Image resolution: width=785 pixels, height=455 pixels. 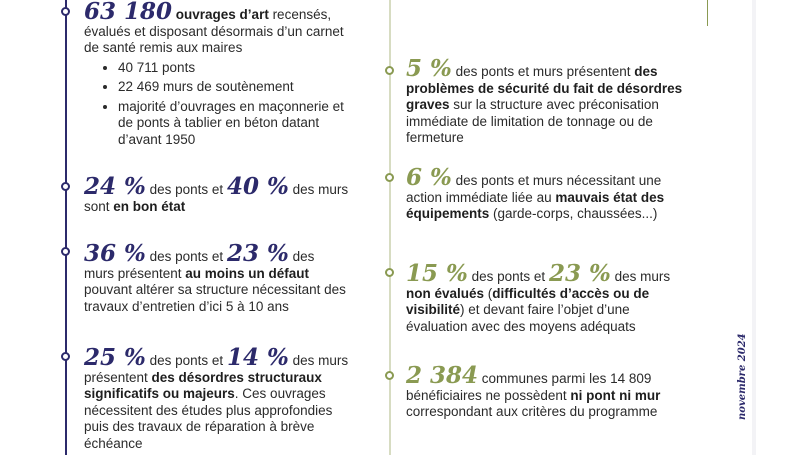 What do you see at coordinates (573, 213) in the screenshot?
I see `stat-text: (garde-corps, chaussées...)` at bounding box center [573, 213].